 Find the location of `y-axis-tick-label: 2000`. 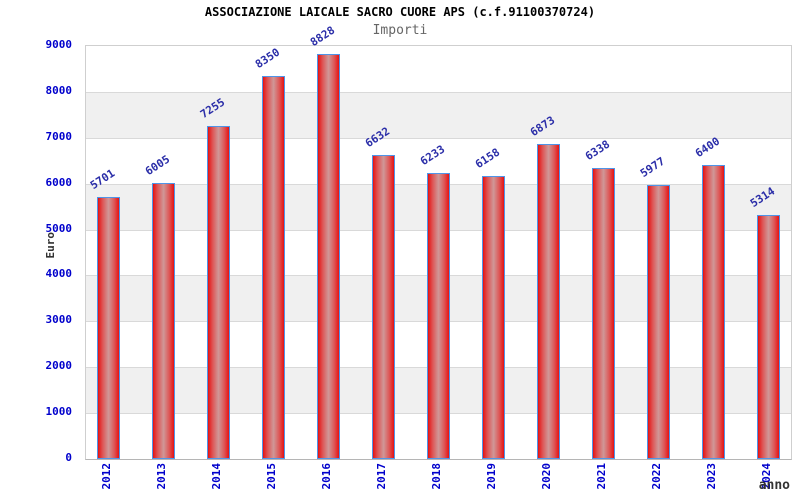

y-axis-tick-label: 2000 is located at coordinates (59, 366).